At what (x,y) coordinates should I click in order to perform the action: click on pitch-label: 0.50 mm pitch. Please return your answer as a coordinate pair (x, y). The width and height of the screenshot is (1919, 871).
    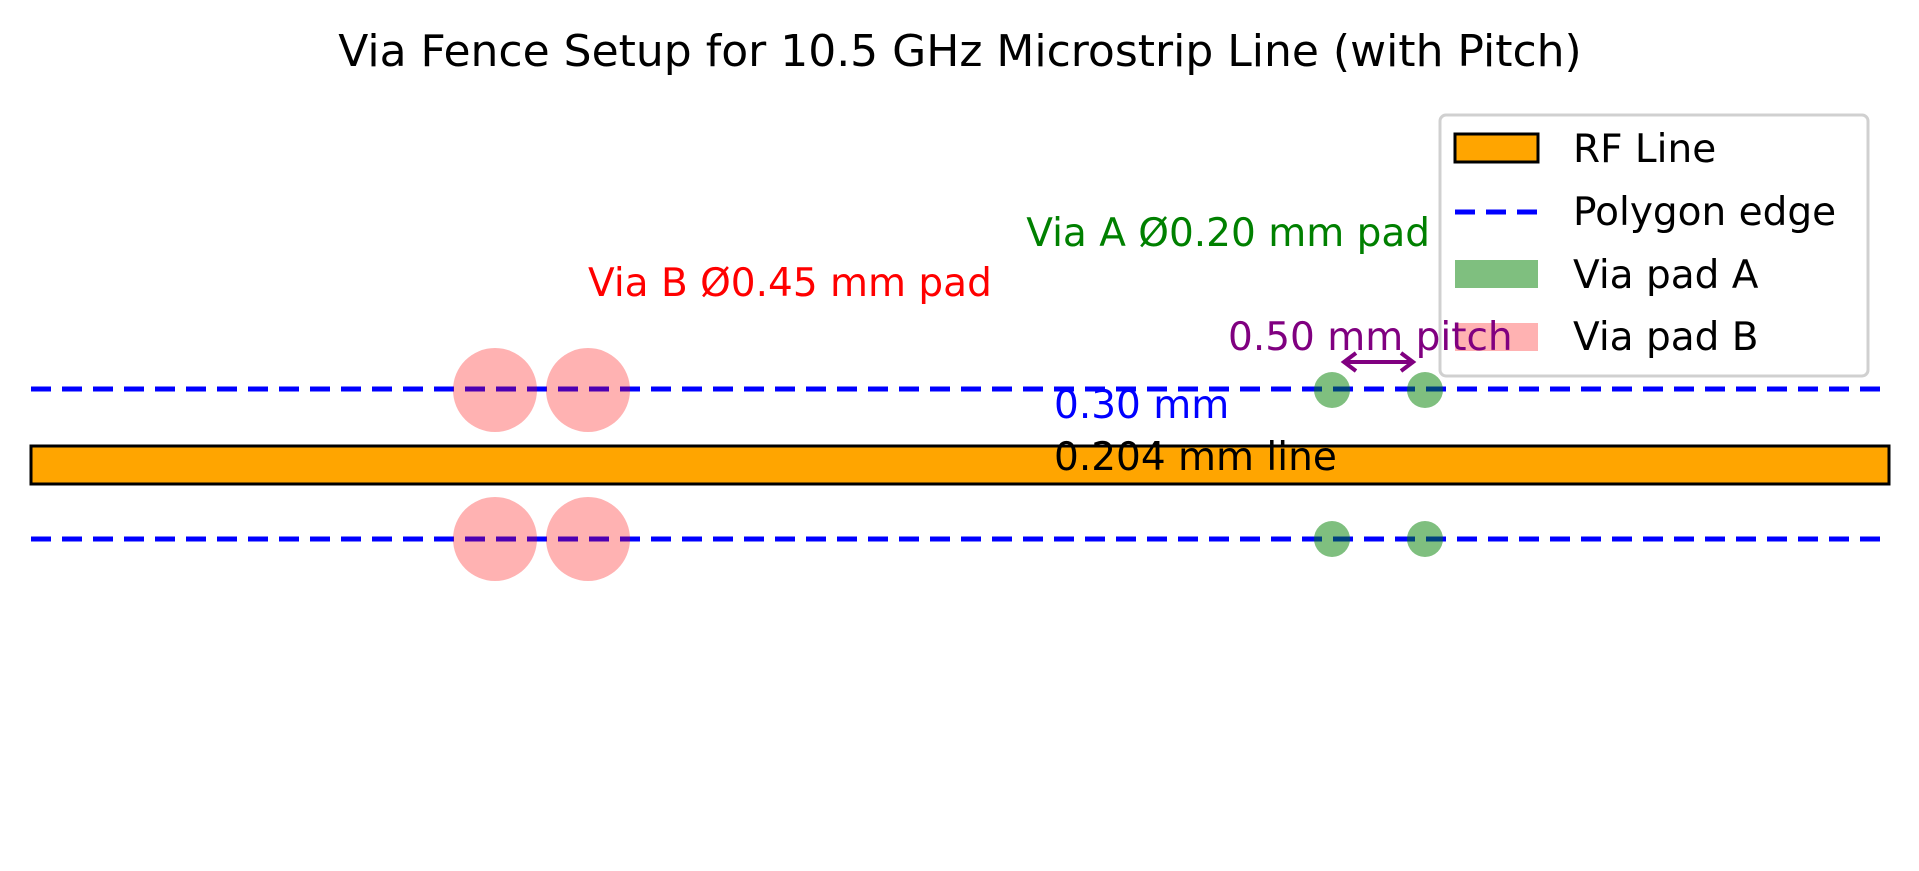
    Looking at the image, I should click on (1370, 337).